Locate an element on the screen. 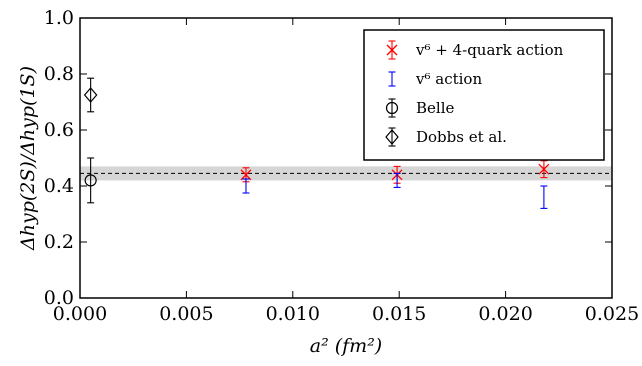  y-axis-label: Δhyp(2S)/Δhyp(1S) is located at coordinates (28, 158).